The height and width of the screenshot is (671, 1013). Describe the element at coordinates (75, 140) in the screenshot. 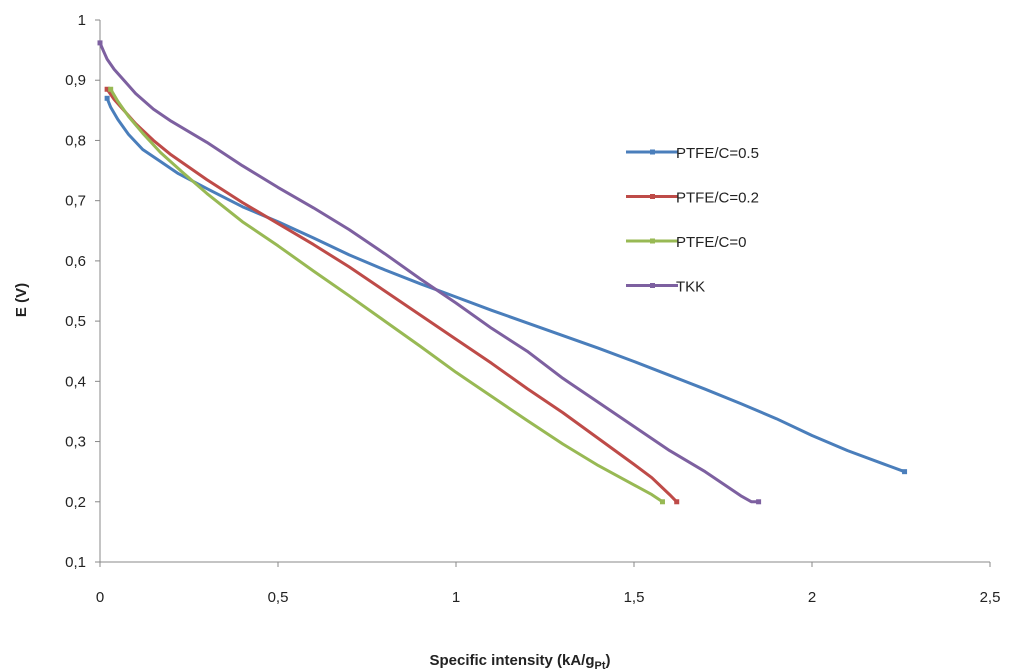

I see `y-tick-label: 0,8` at that location.